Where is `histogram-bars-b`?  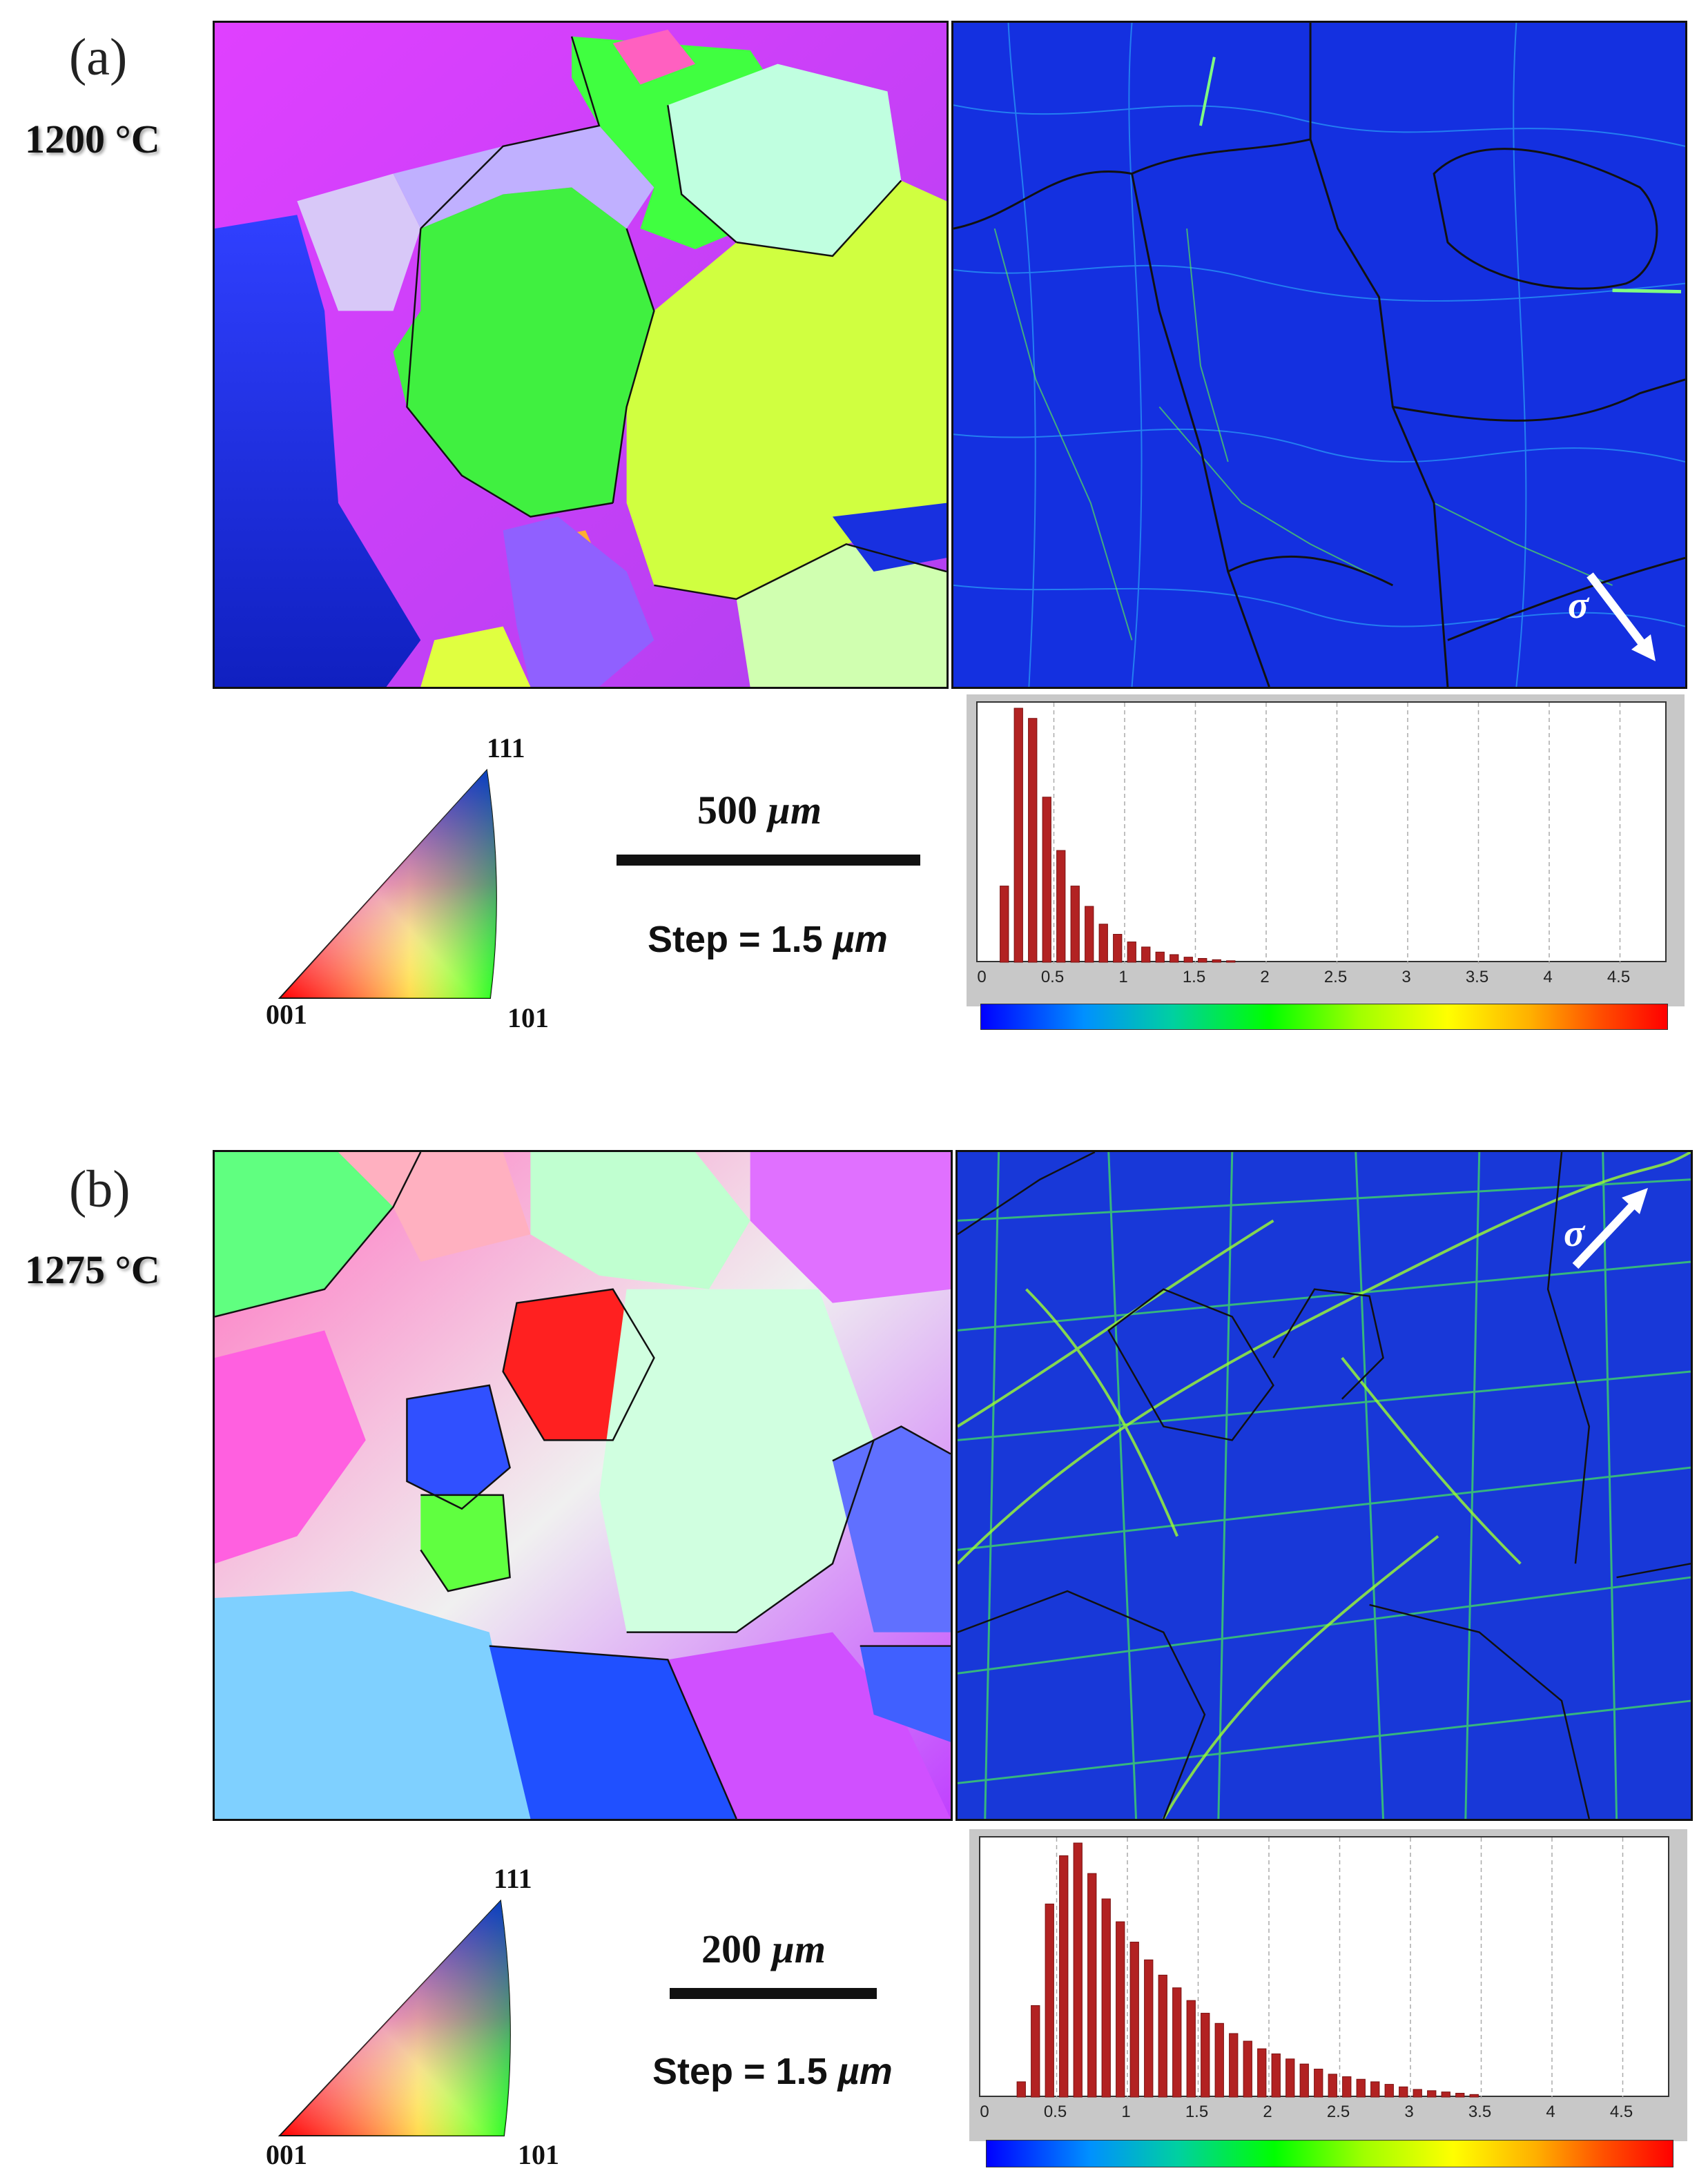
histogram-bars-b is located at coordinates (1320, 1967).